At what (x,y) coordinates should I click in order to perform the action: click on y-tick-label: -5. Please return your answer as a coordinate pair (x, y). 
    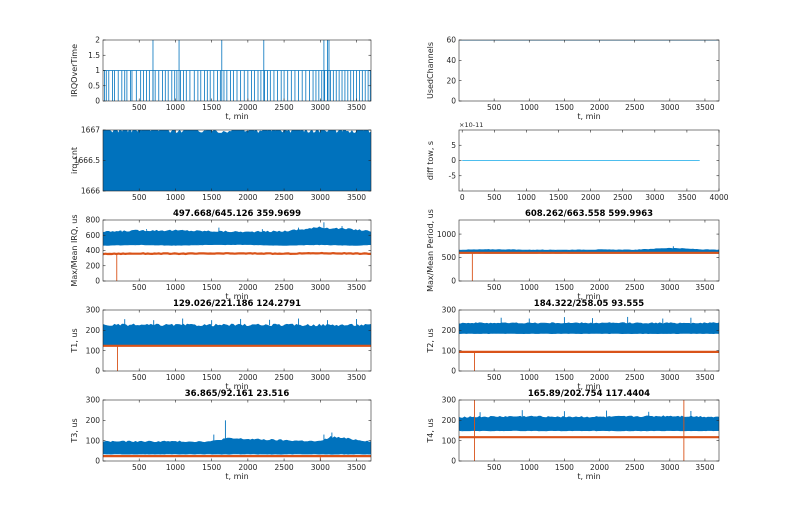
    Looking at the image, I should click on (453, 175).